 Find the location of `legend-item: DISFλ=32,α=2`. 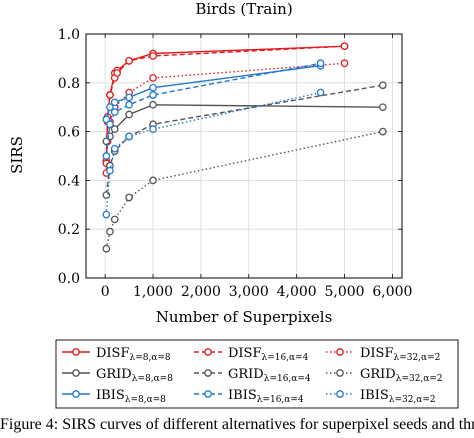

legend-item: DISFλ=32,α=2 is located at coordinates (383, 354).